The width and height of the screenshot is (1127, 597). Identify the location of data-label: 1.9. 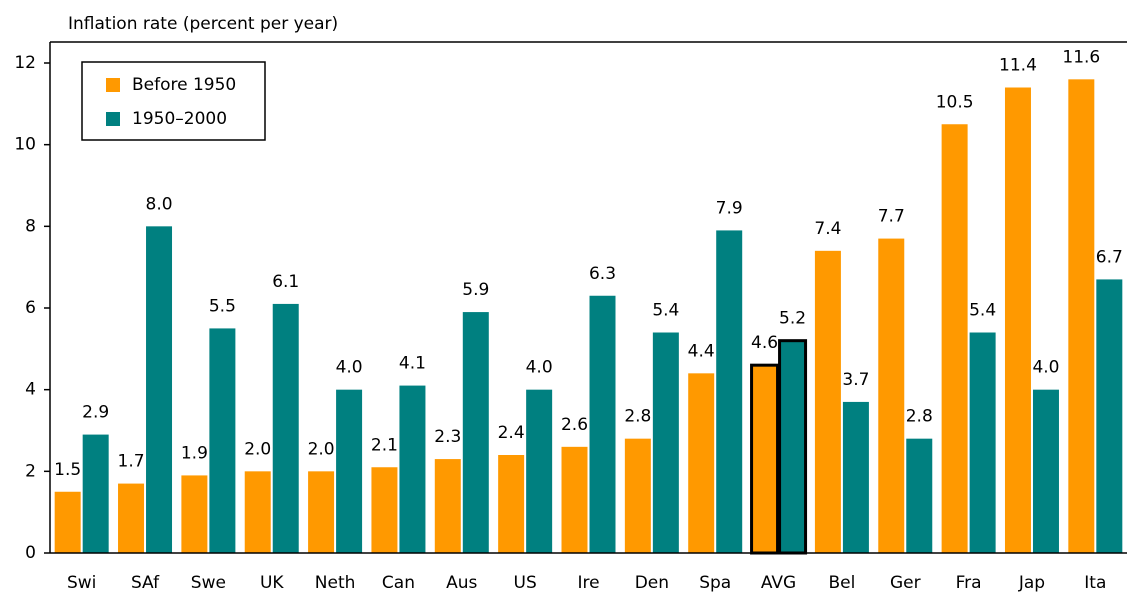
(194, 453).